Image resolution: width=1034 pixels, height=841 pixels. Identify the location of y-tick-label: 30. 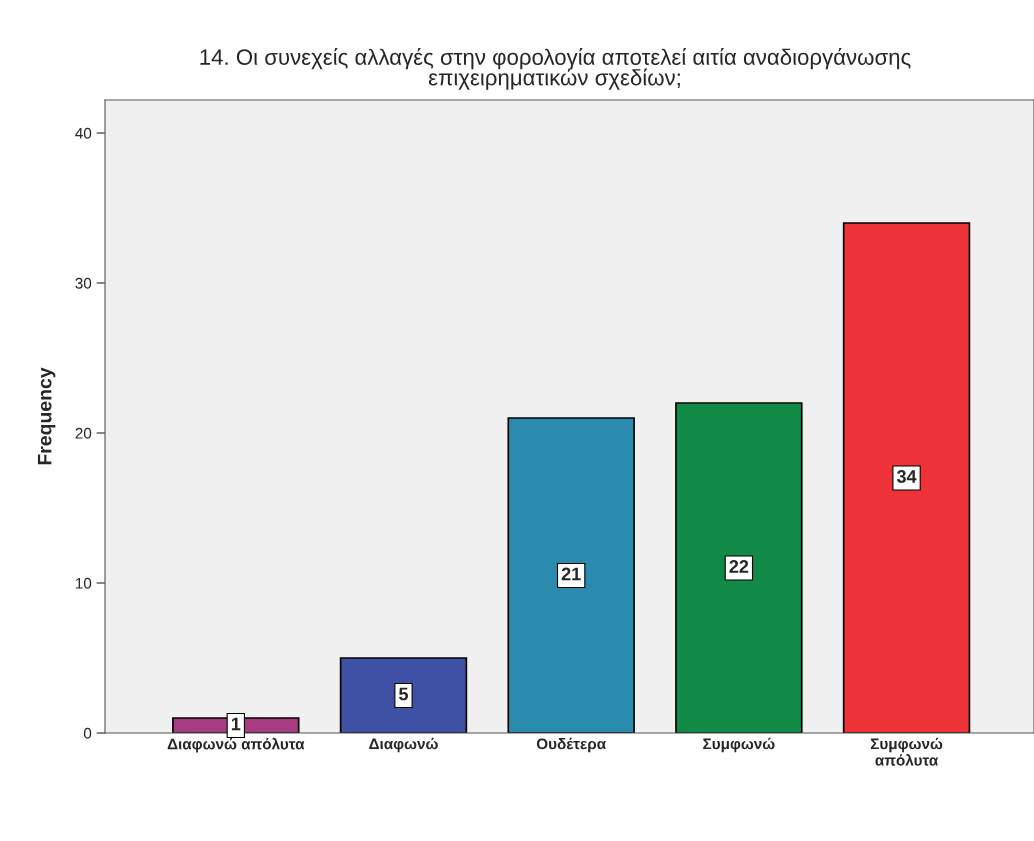
(83, 283).